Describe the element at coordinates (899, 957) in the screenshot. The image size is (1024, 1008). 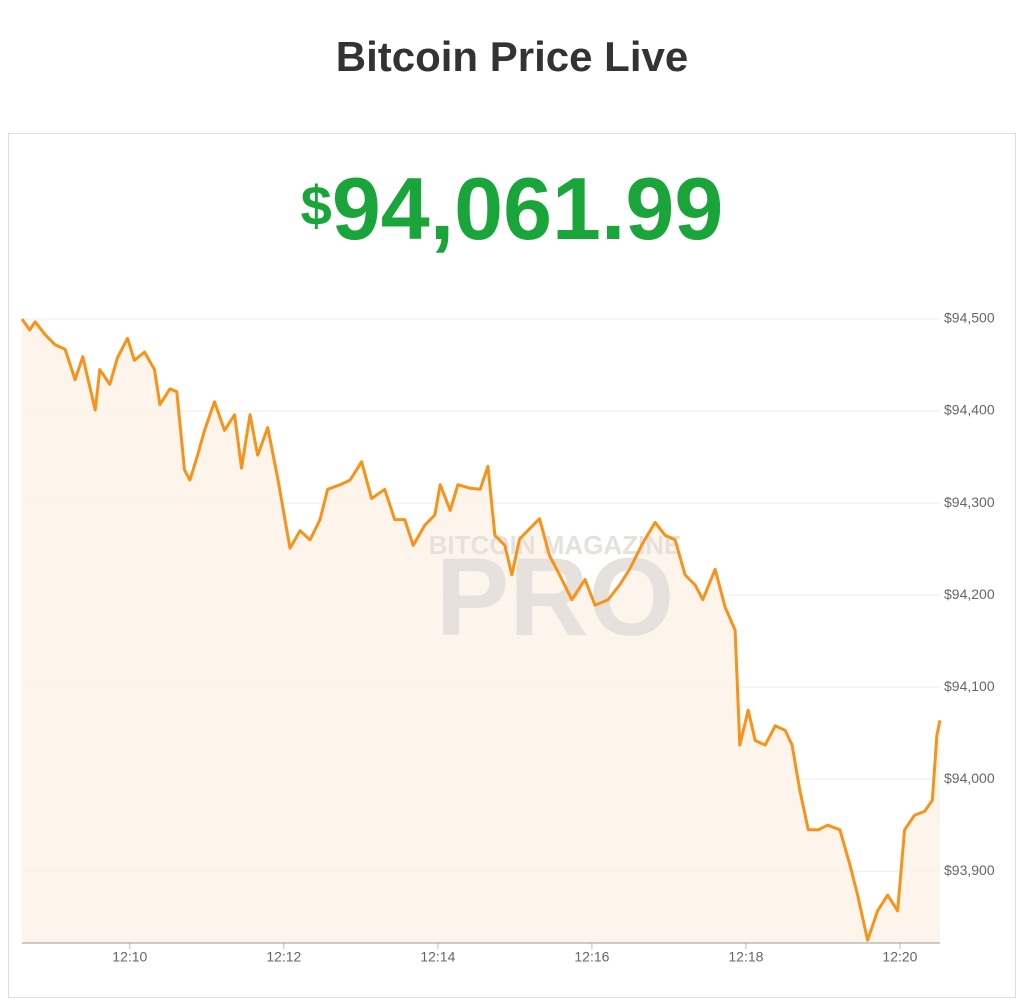
I see `x-tick-label: 12:20` at that location.